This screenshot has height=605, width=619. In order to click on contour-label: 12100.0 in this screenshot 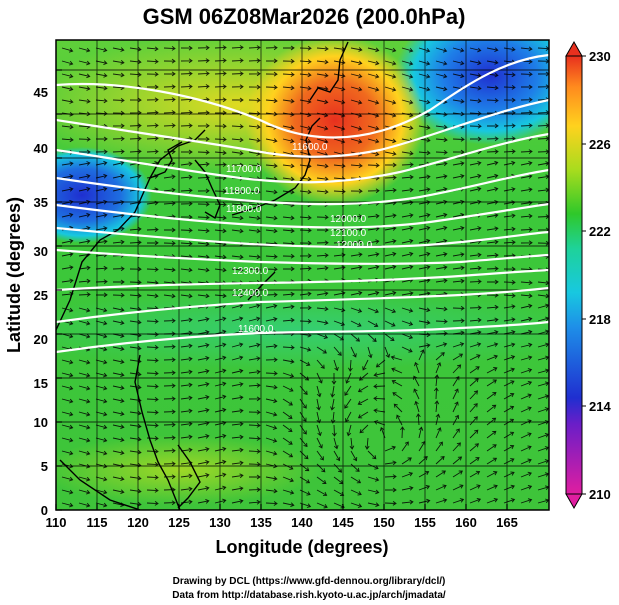, I will do `click(348, 233)`.